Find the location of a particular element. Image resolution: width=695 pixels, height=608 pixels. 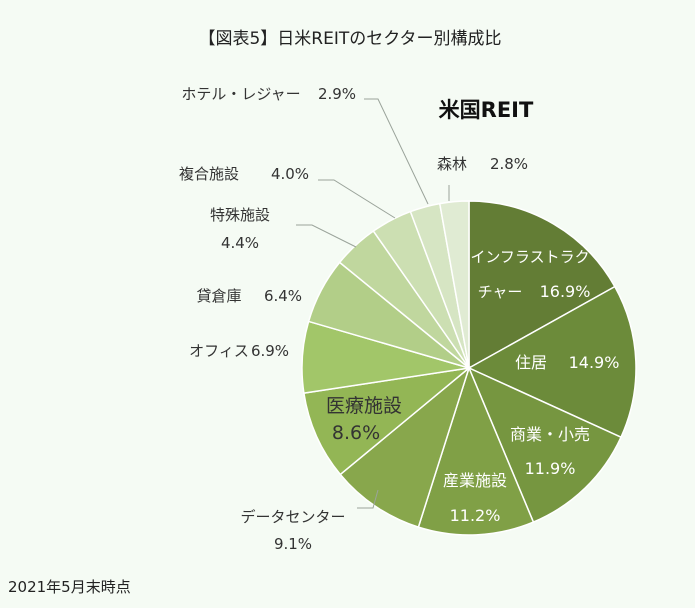

slice-value-label: 6.4% is located at coordinates (283, 296).